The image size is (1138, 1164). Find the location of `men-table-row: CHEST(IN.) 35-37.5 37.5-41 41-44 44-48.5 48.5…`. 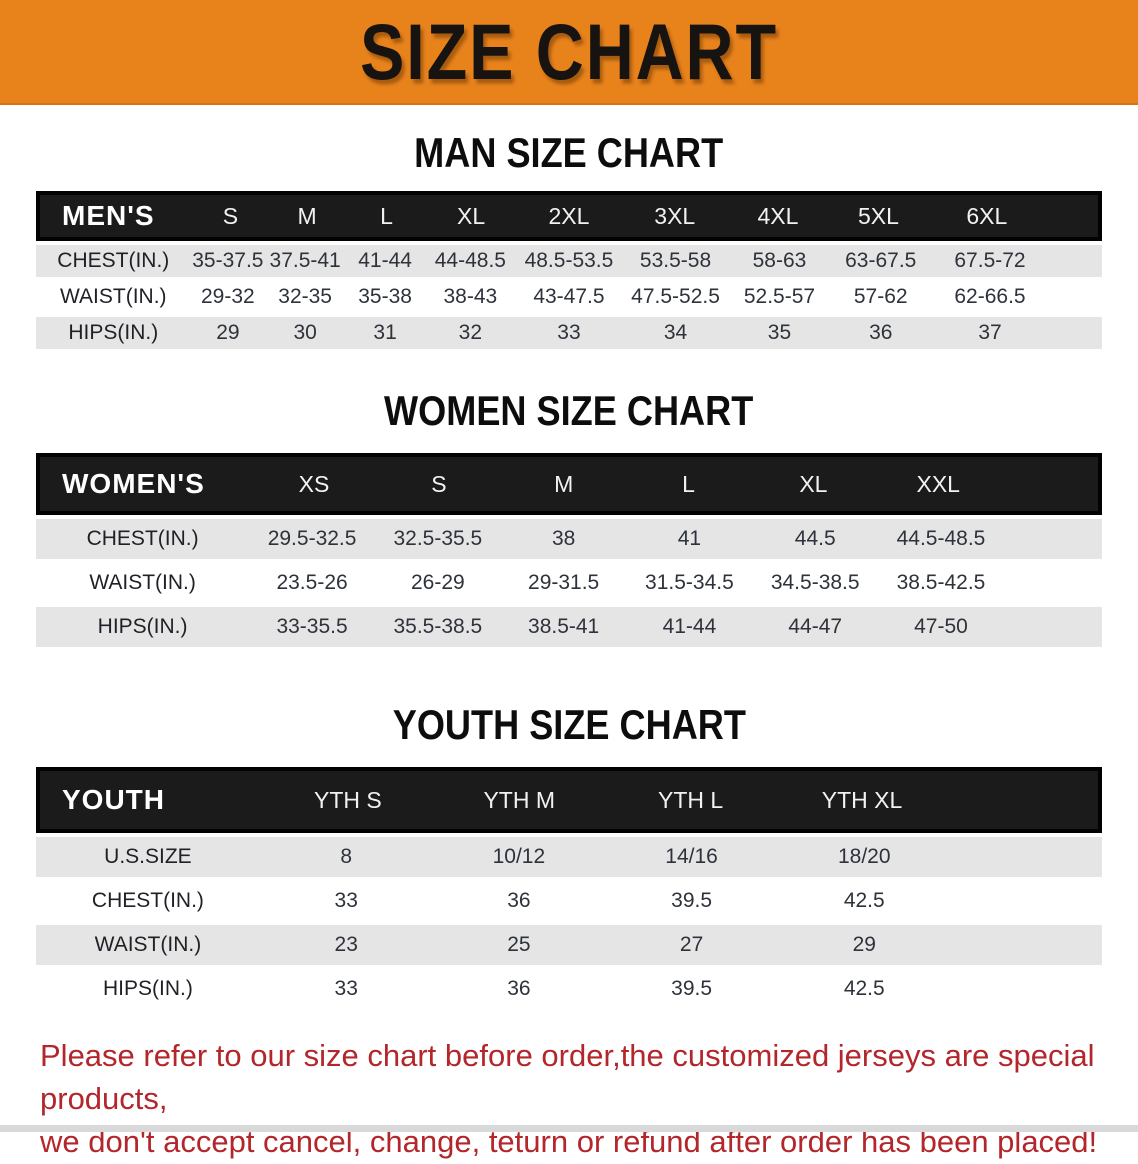

men-table-row: CHEST(IN.) 35-37.5 37.5-41 41-44 44-48.5 48.5… is located at coordinates (569, 261).